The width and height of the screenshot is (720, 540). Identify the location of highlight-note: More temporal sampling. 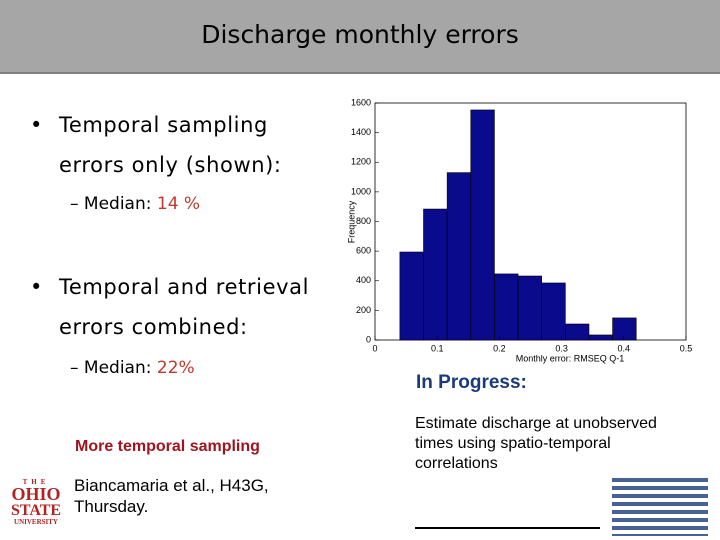
(167, 446).